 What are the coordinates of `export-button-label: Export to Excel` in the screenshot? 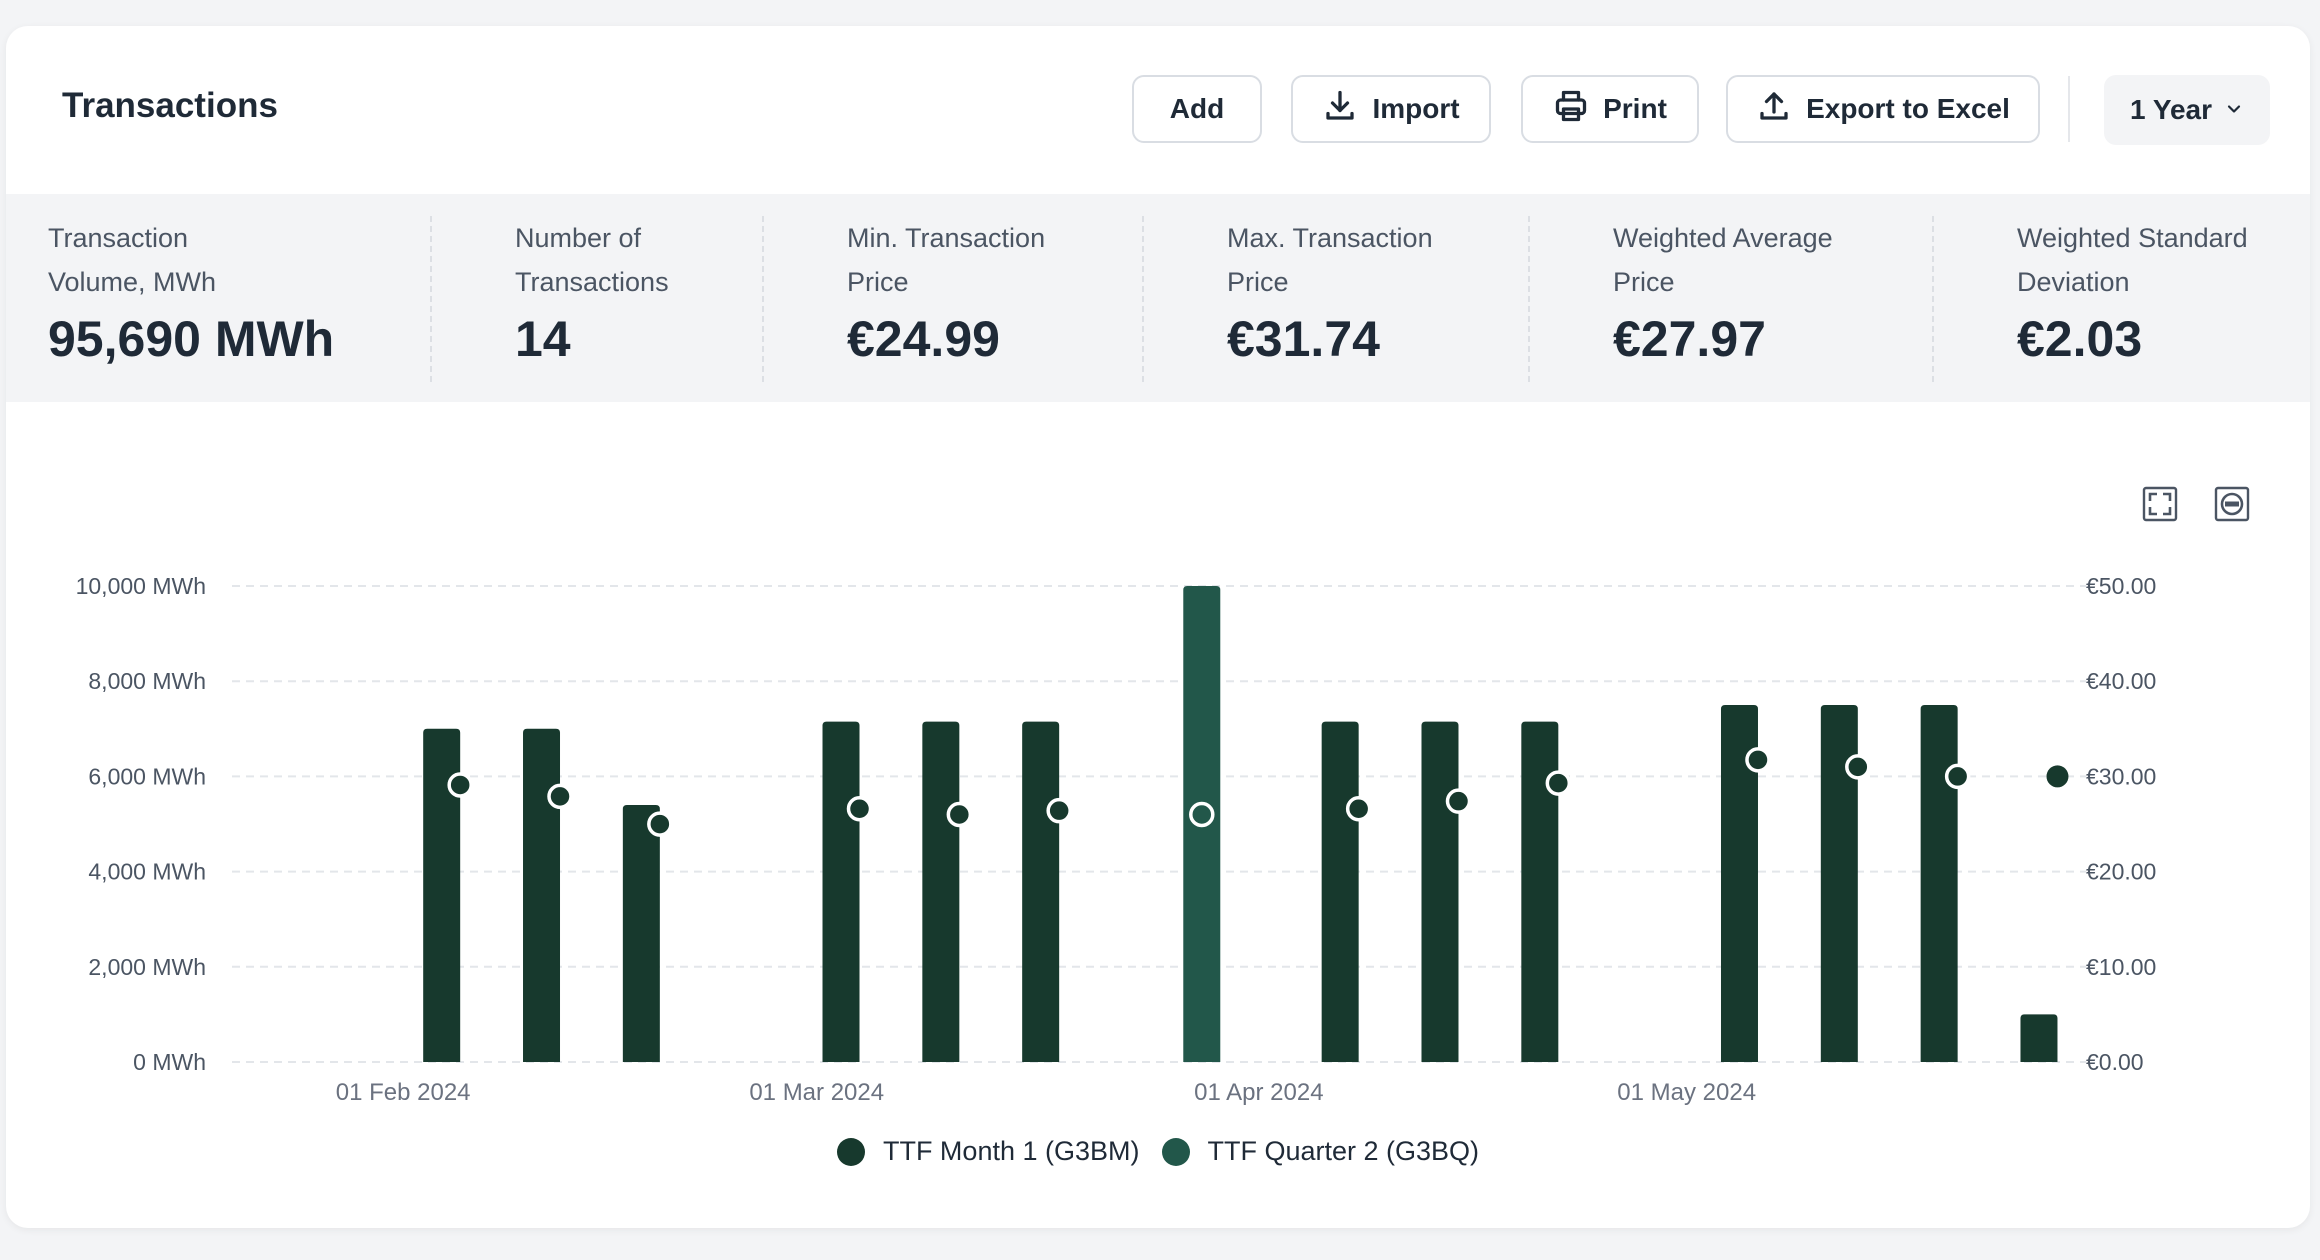 It's located at (1908, 108).